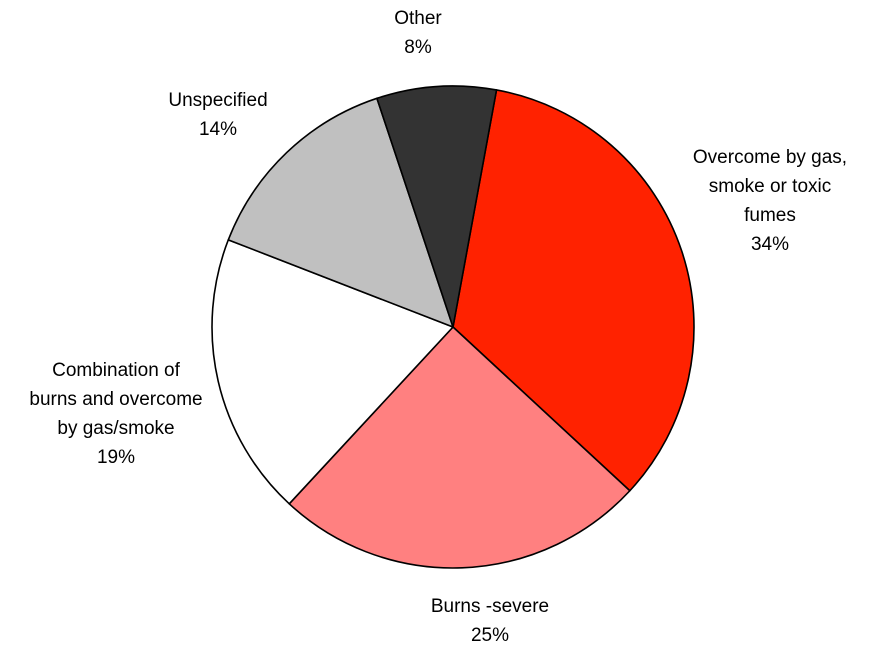 The image size is (870, 645). I want to click on slice-label-1: Overcome by gas, smoke or toxic fumes 34%, so click(770, 201).